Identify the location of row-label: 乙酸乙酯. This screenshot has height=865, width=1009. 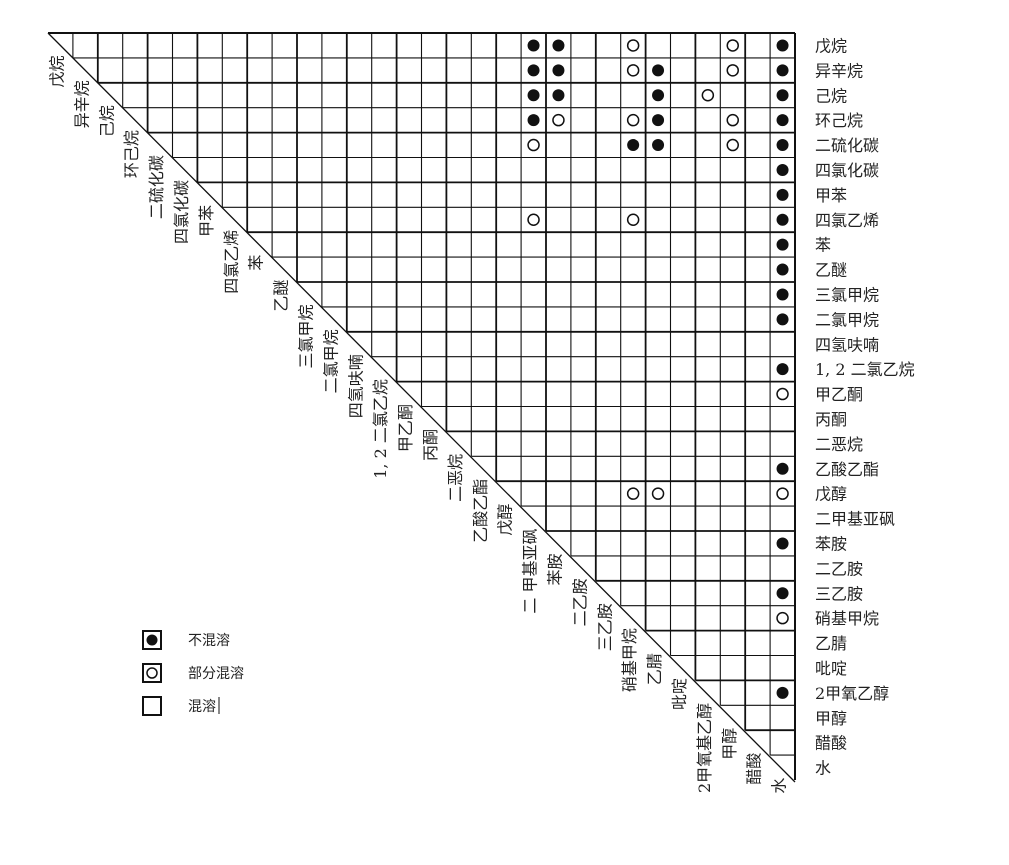
(847, 469).